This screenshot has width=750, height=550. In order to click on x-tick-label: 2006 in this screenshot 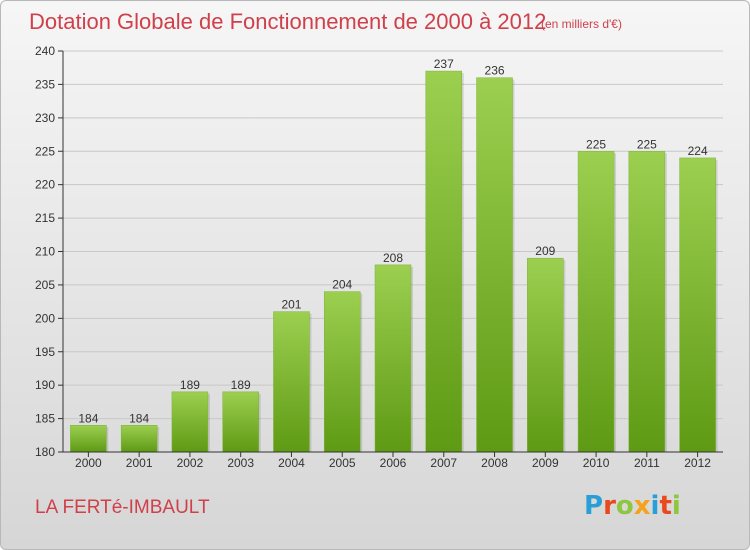, I will do `click(393, 463)`.